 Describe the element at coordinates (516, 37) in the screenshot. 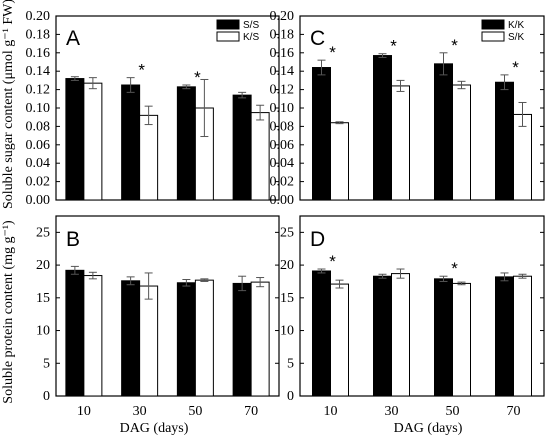

I see `legend-label: S/K` at that location.